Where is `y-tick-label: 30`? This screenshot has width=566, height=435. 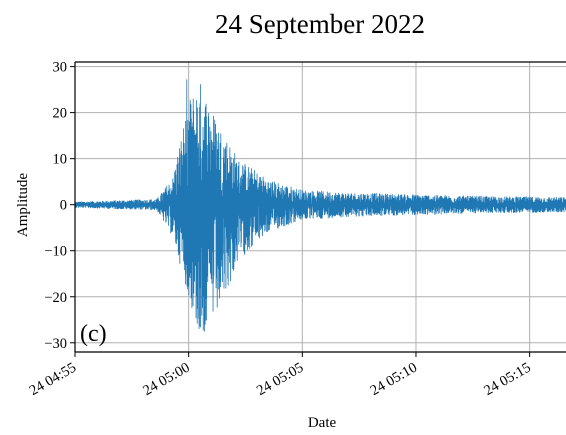
y-tick-label: 30 is located at coordinates (60, 68).